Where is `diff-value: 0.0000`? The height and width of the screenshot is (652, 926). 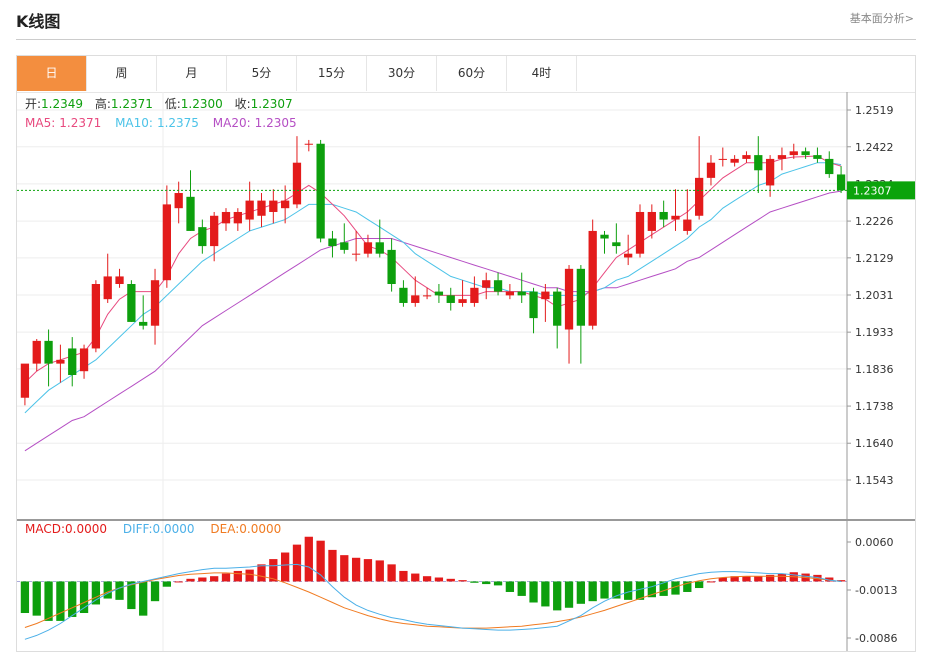 diff-value: 0.0000 is located at coordinates (174, 529).